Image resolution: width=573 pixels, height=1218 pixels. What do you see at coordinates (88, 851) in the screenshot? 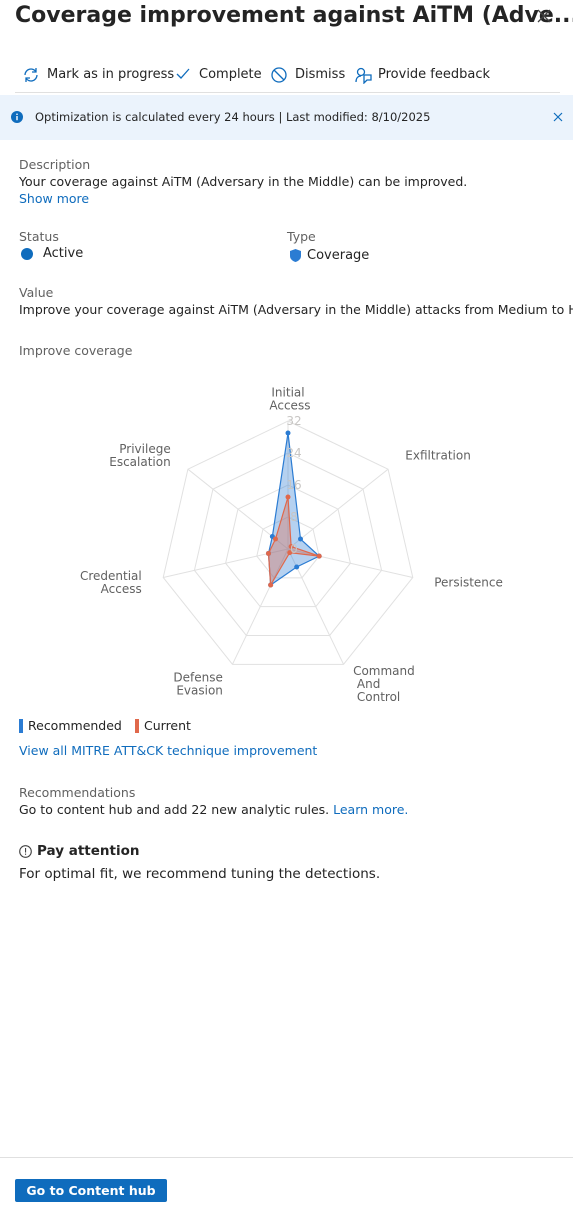
I see `attention-title: Pay attention` at bounding box center [88, 851].